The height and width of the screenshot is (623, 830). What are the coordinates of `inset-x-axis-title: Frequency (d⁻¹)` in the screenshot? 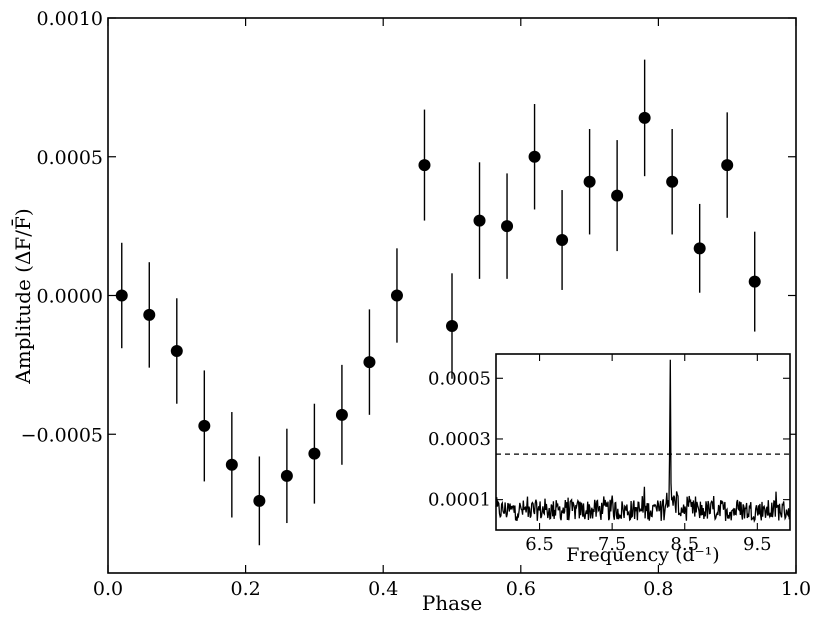 It's located at (642, 555).